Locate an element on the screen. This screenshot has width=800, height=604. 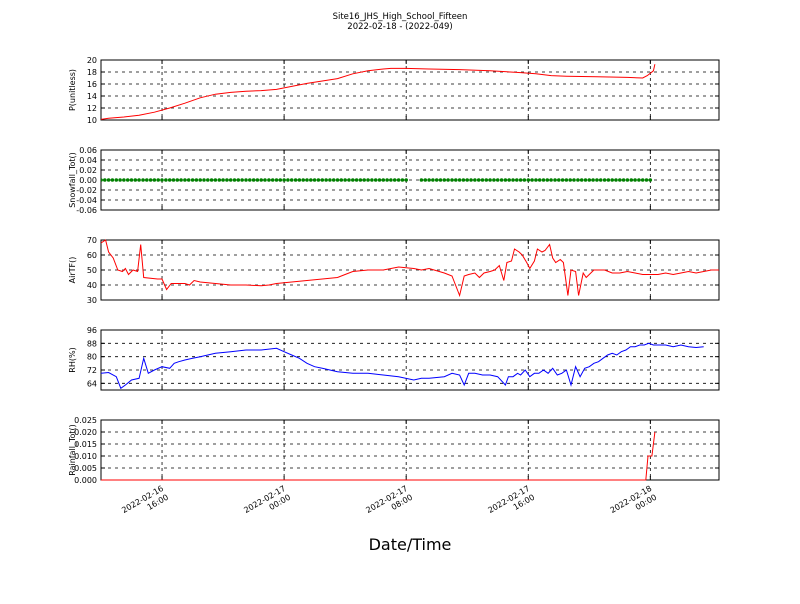
y-axis-label: RH(%) is located at coordinates (72, 359).